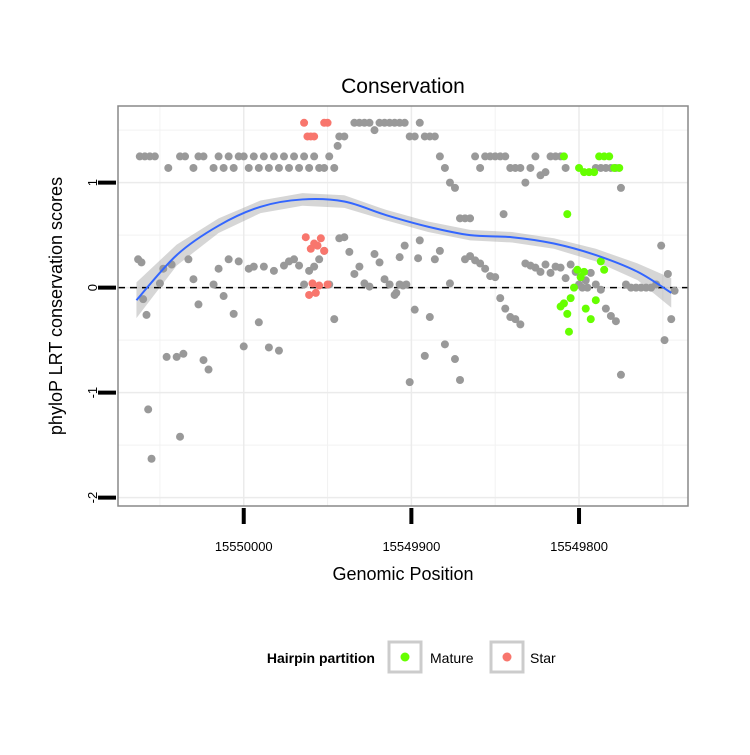 This screenshot has height=755, width=750. I want to click on legend-title: Hairpin partition, so click(321, 658).